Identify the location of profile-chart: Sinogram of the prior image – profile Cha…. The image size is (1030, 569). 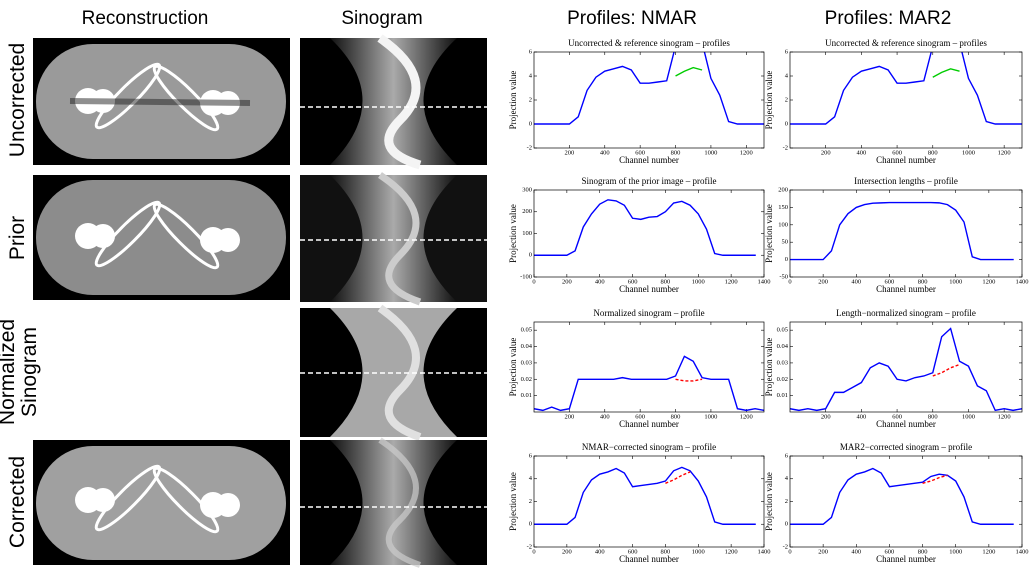
(639, 235).